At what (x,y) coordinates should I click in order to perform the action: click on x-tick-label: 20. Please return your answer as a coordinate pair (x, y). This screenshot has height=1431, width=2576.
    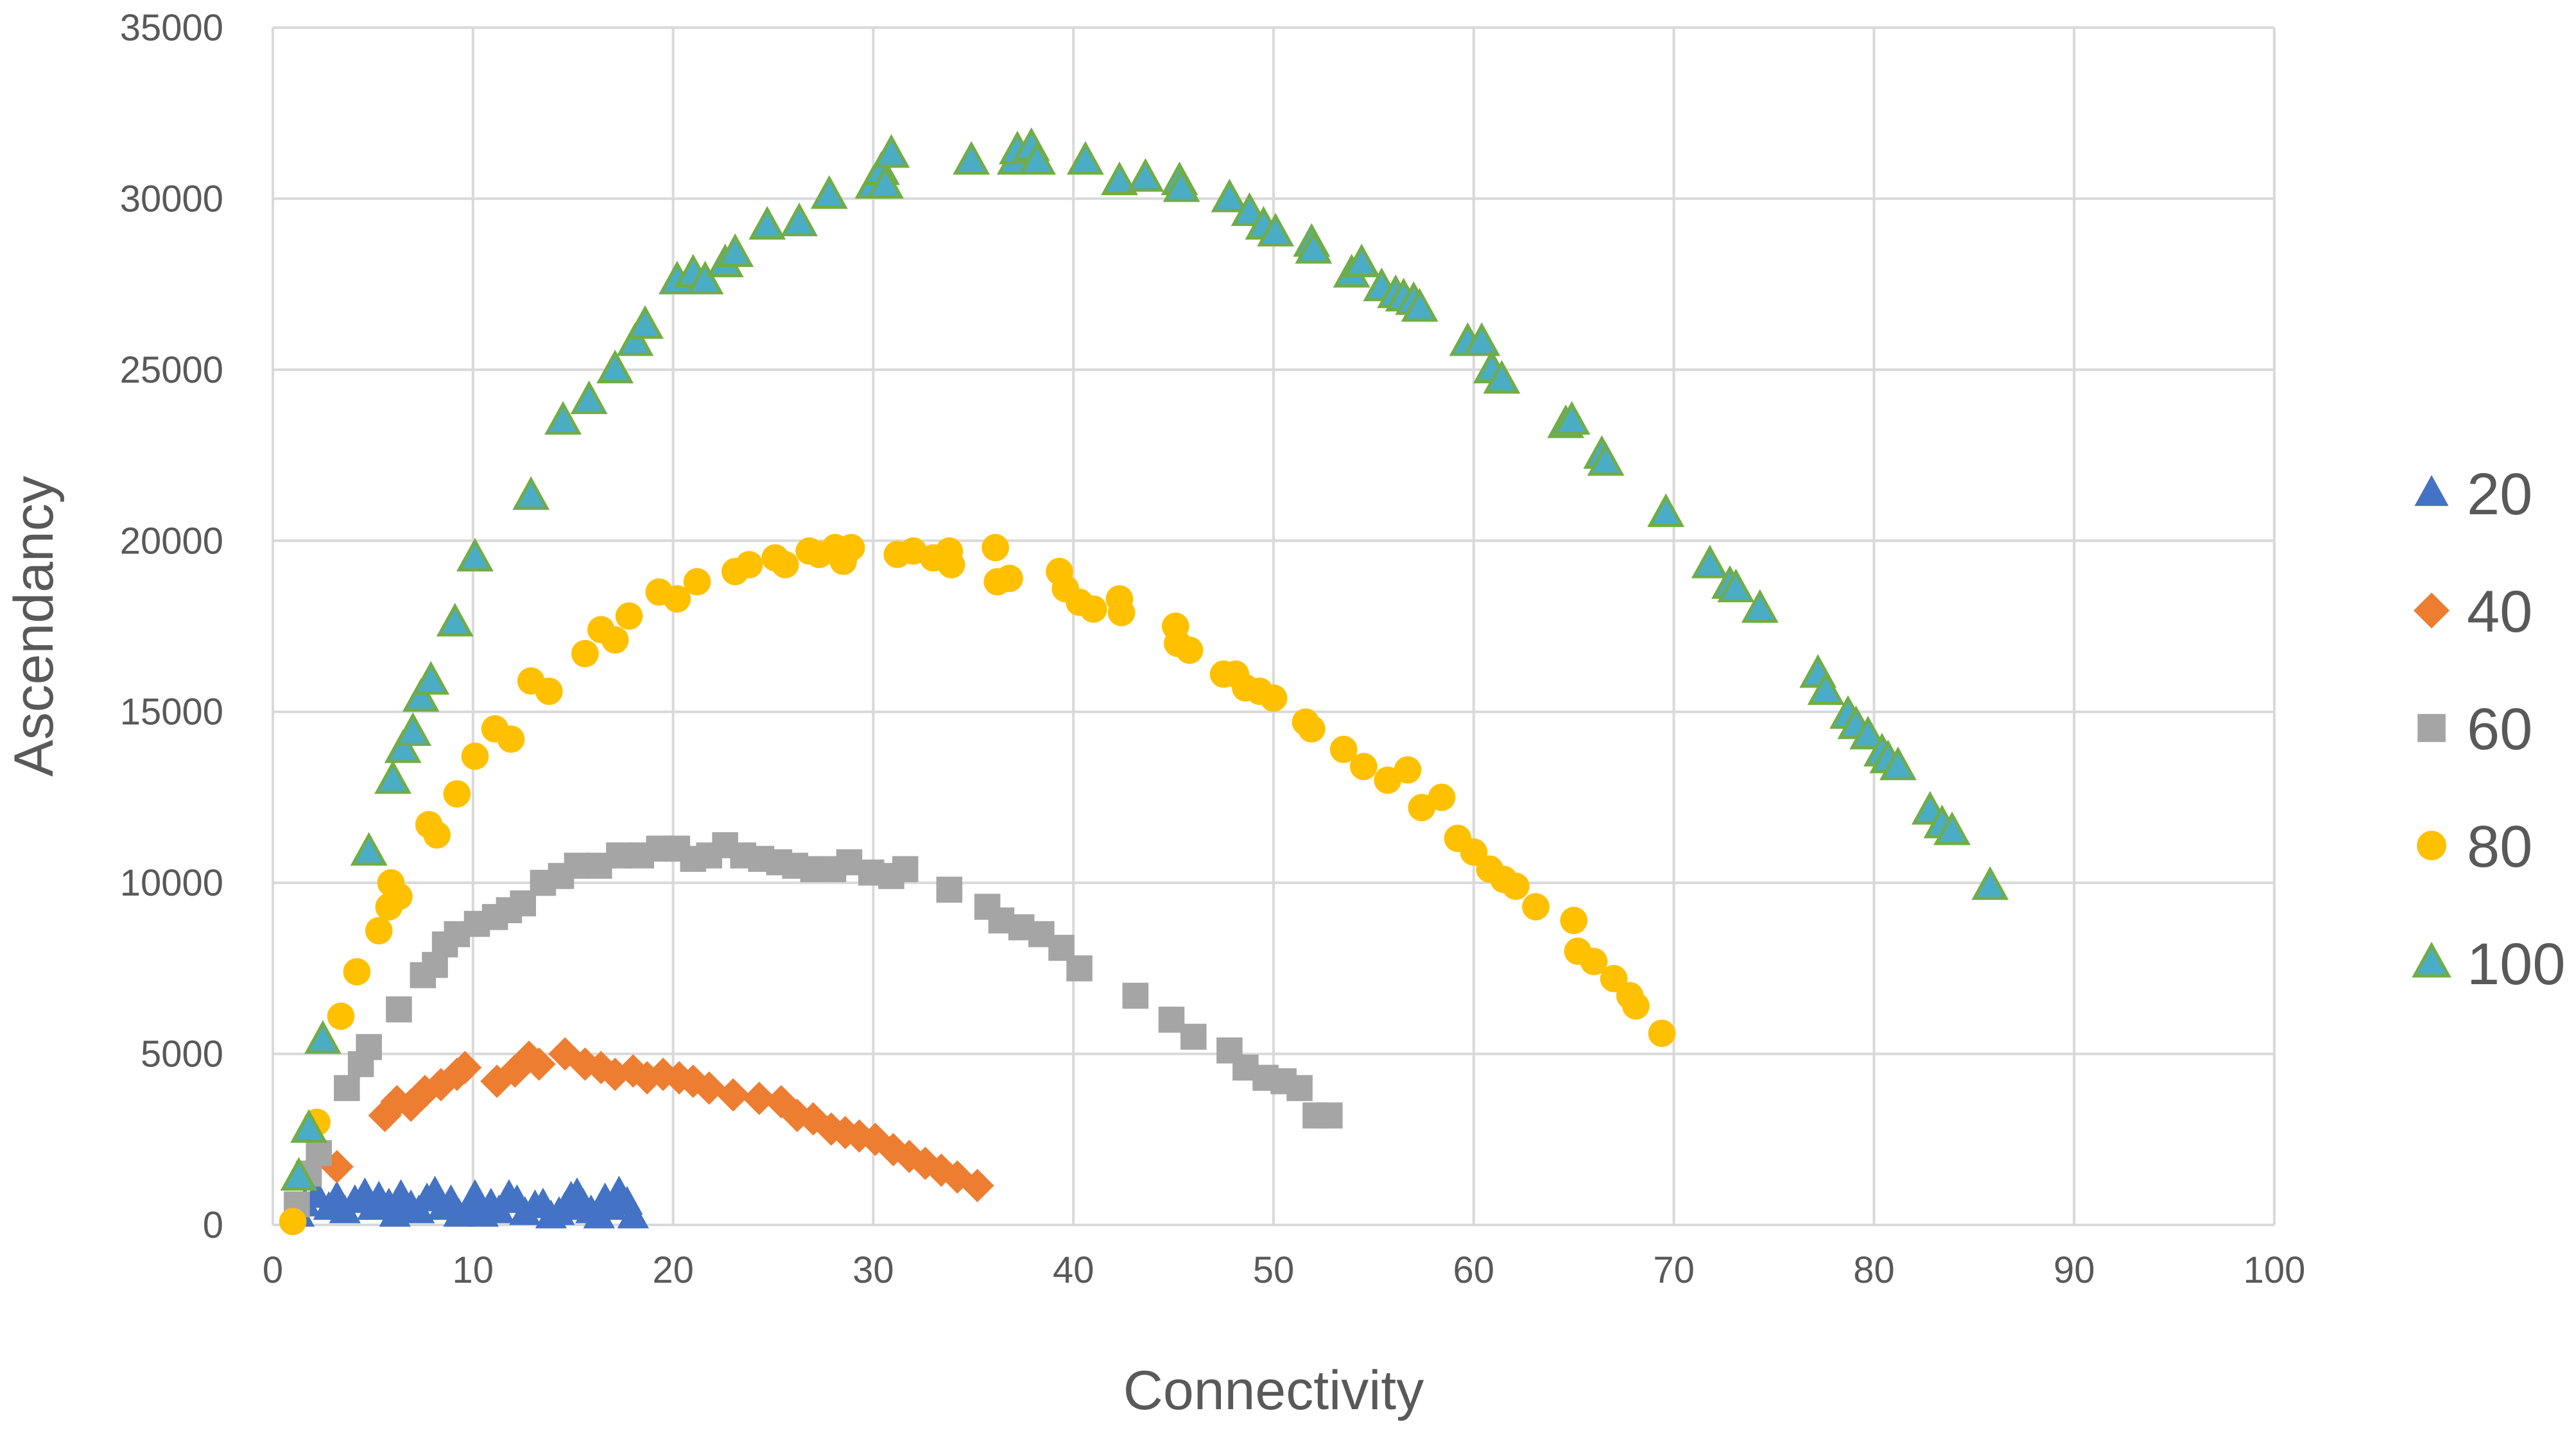
    Looking at the image, I should click on (673, 1270).